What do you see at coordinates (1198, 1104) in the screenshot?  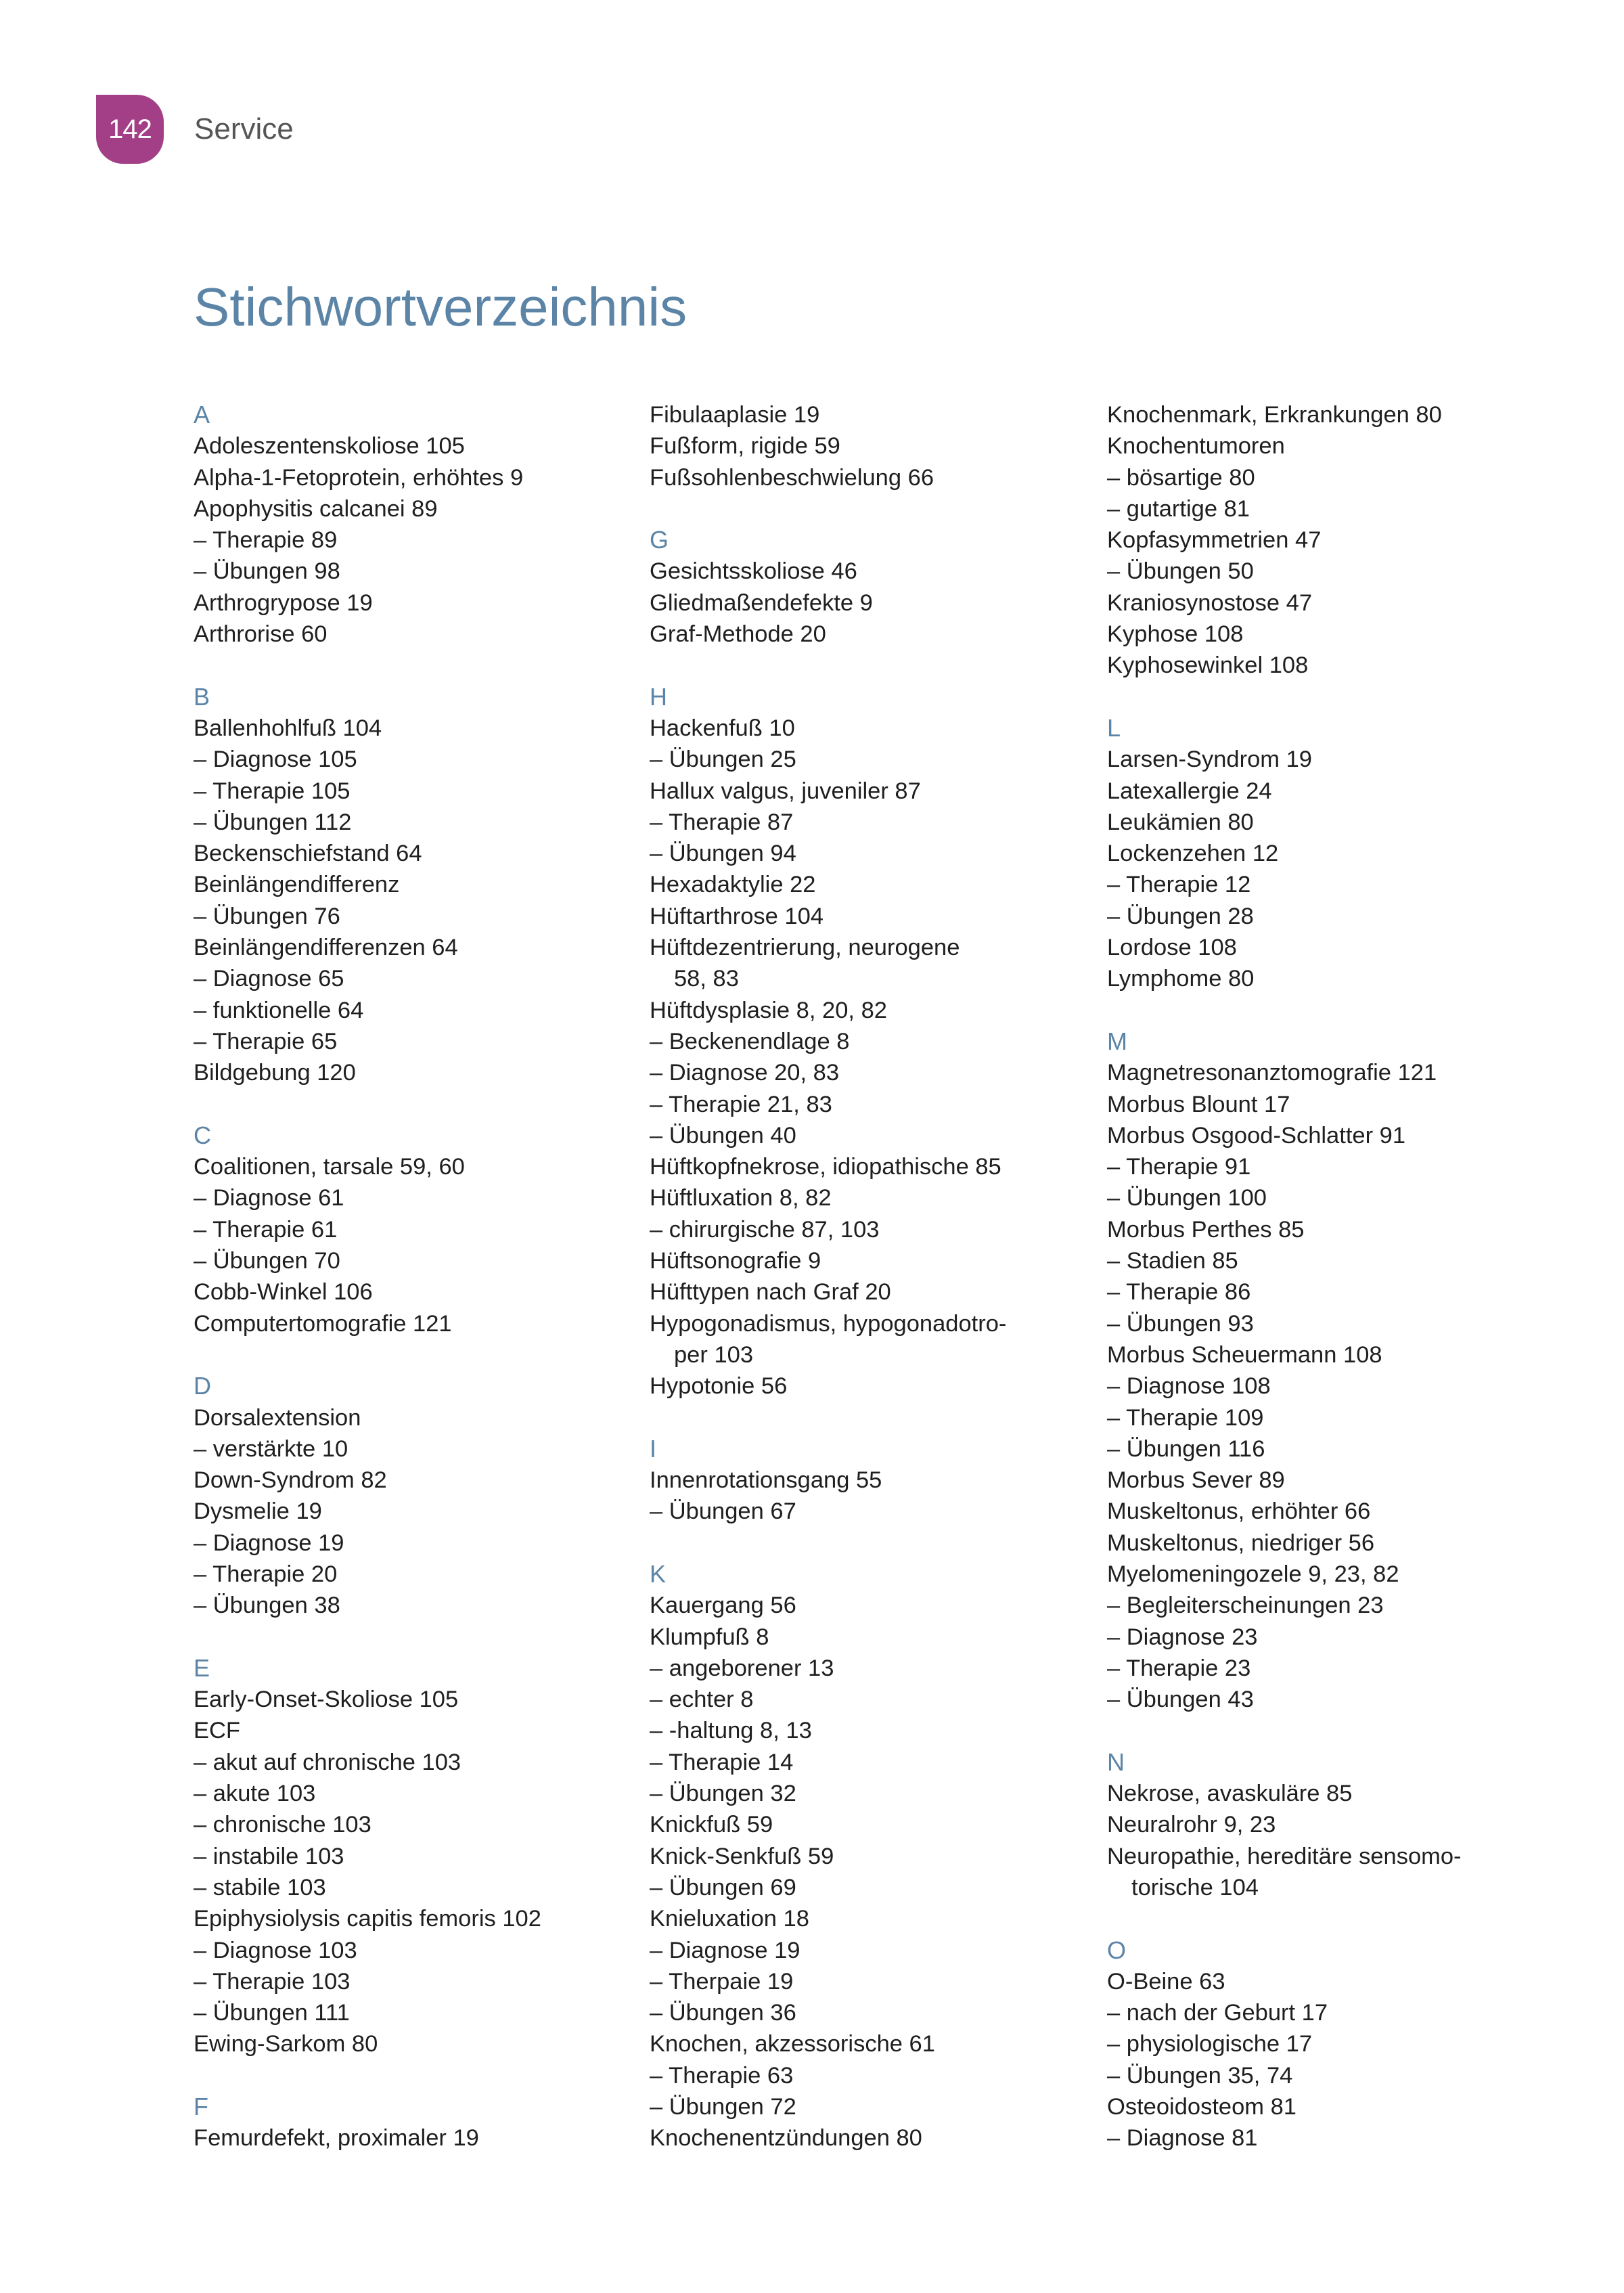 I see `index-entry: Morbus Blount 17` at bounding box center [1198, 1104].